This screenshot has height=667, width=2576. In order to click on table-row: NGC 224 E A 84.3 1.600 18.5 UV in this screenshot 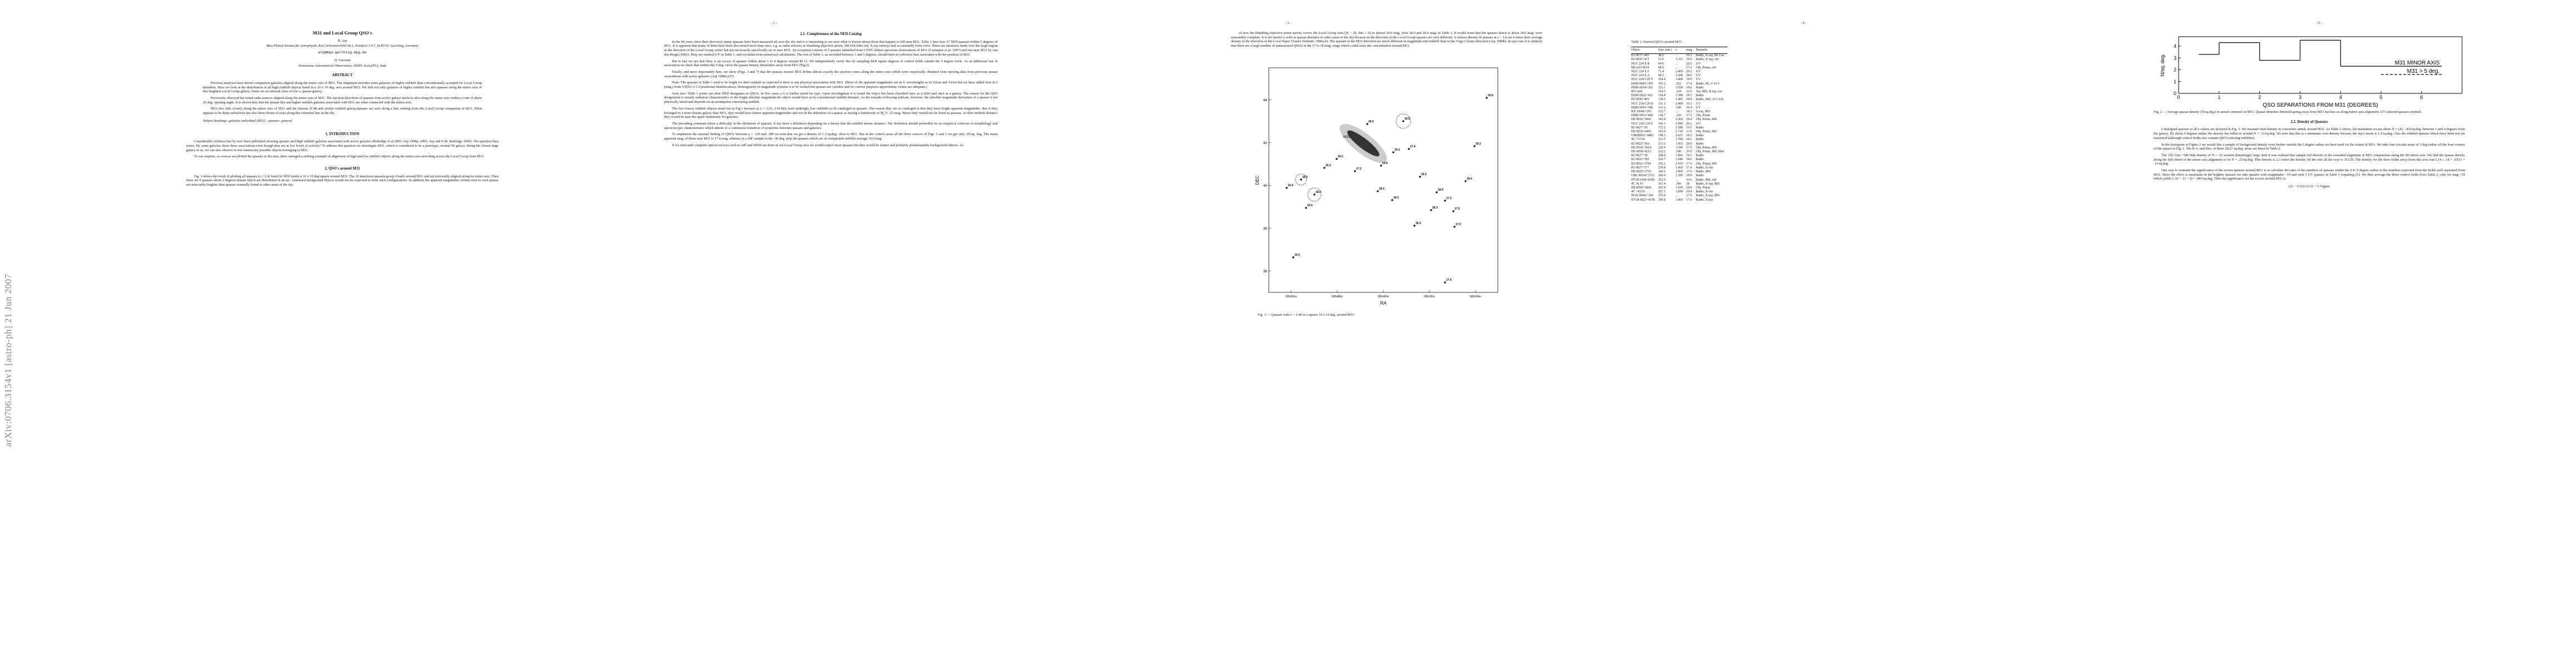, I will do `click(1679, 76)`.